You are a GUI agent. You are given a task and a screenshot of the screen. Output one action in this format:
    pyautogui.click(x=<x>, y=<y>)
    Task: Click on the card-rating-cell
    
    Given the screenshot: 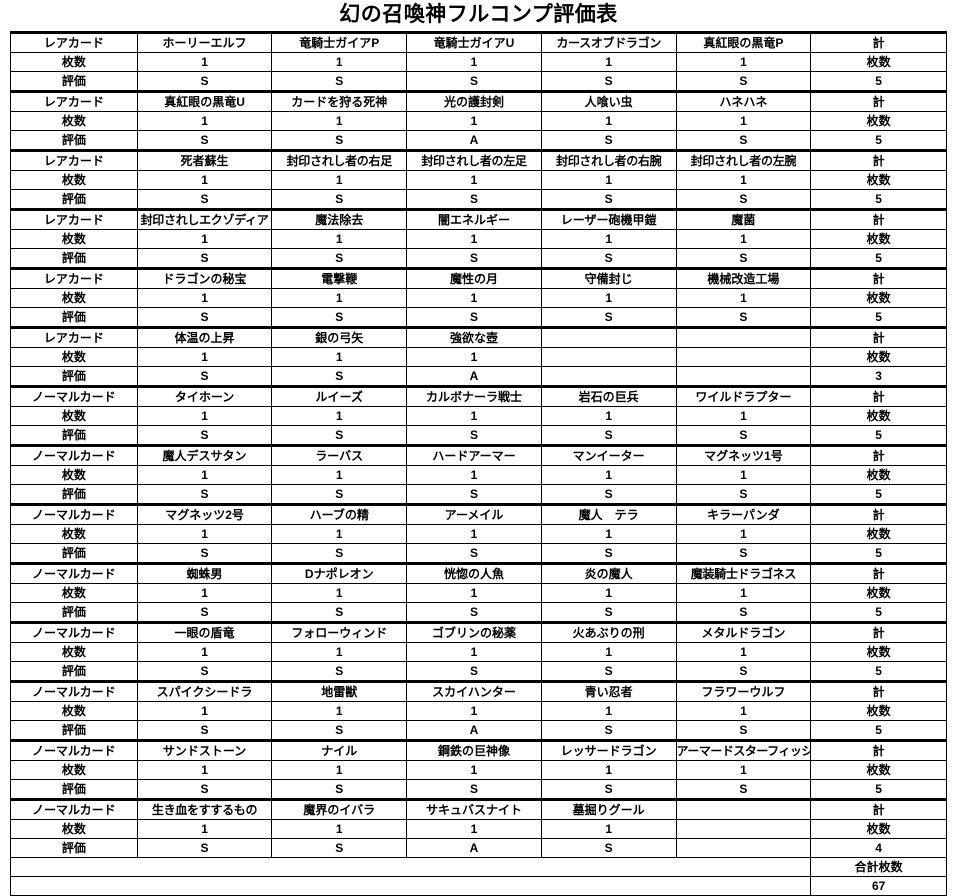 What is the action you would take?
    pyautogui.click(x=743, y=376)
    